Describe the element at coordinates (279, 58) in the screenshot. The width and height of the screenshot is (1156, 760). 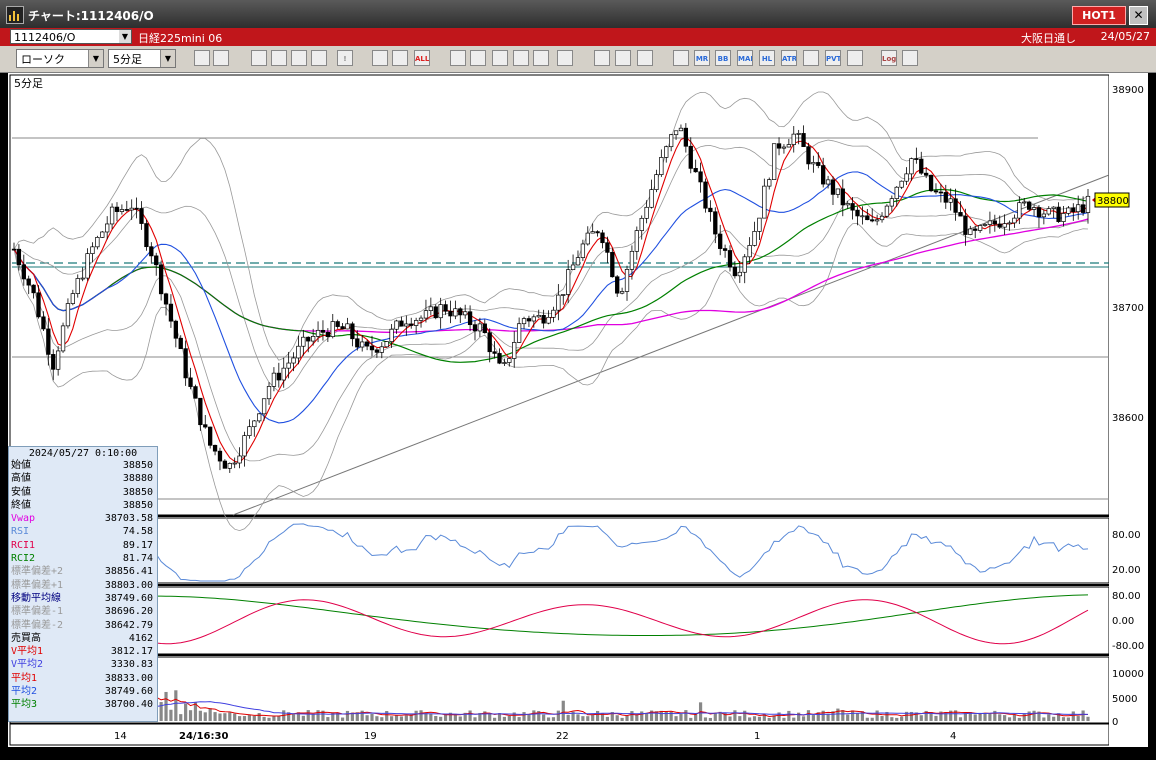
I see `magnifier-icon` at that location.